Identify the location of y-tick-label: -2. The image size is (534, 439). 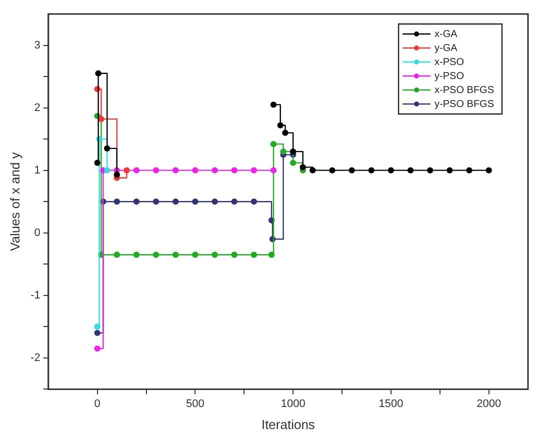
(35, 358).